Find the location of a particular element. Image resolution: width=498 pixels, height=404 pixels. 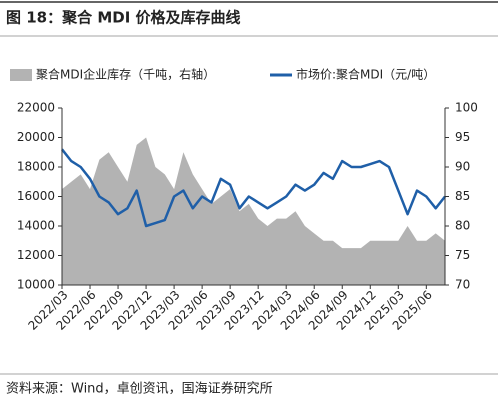

y-tick-label: 20000 is located at coordinates (36, 137).